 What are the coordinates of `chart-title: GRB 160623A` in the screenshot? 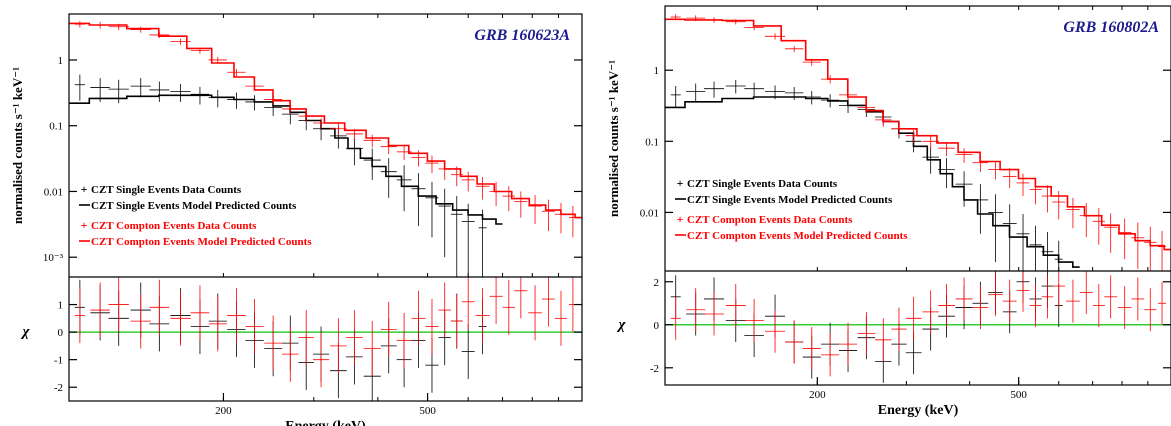 It's located at (522, 35).